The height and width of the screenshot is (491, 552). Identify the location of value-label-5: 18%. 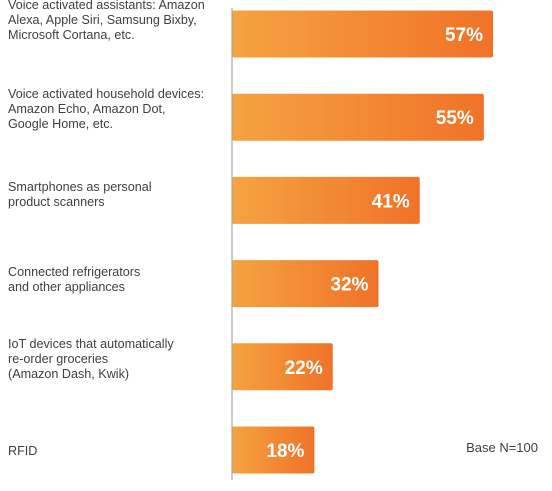
(285, 451).